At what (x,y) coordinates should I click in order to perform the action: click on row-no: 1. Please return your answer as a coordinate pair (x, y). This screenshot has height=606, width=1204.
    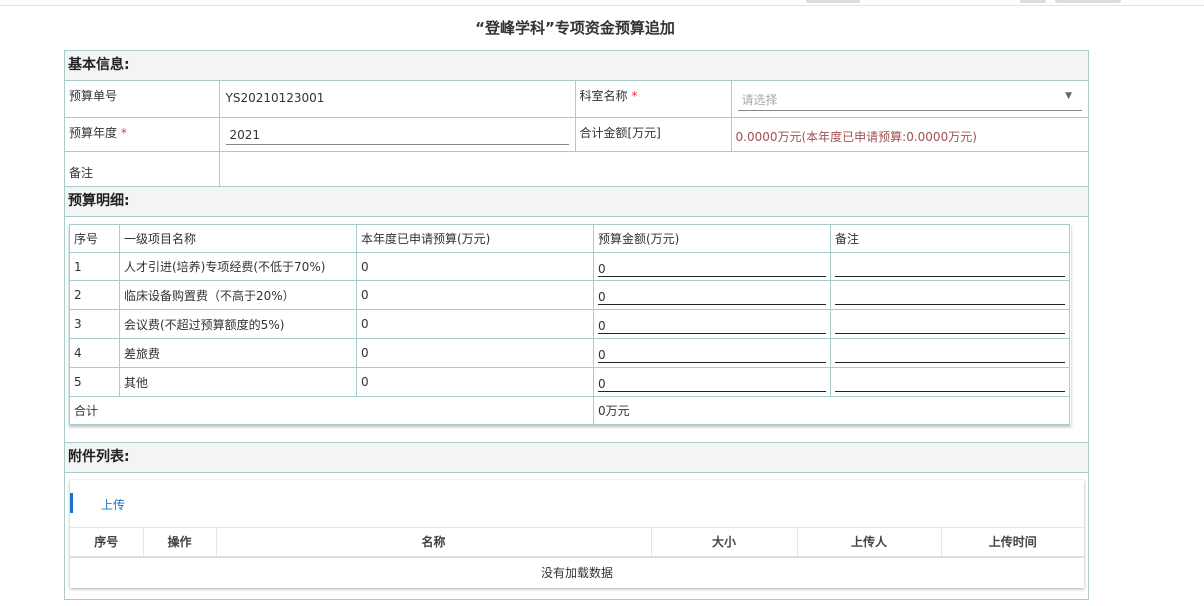
    Looking at the image, I should click on (94, 266).